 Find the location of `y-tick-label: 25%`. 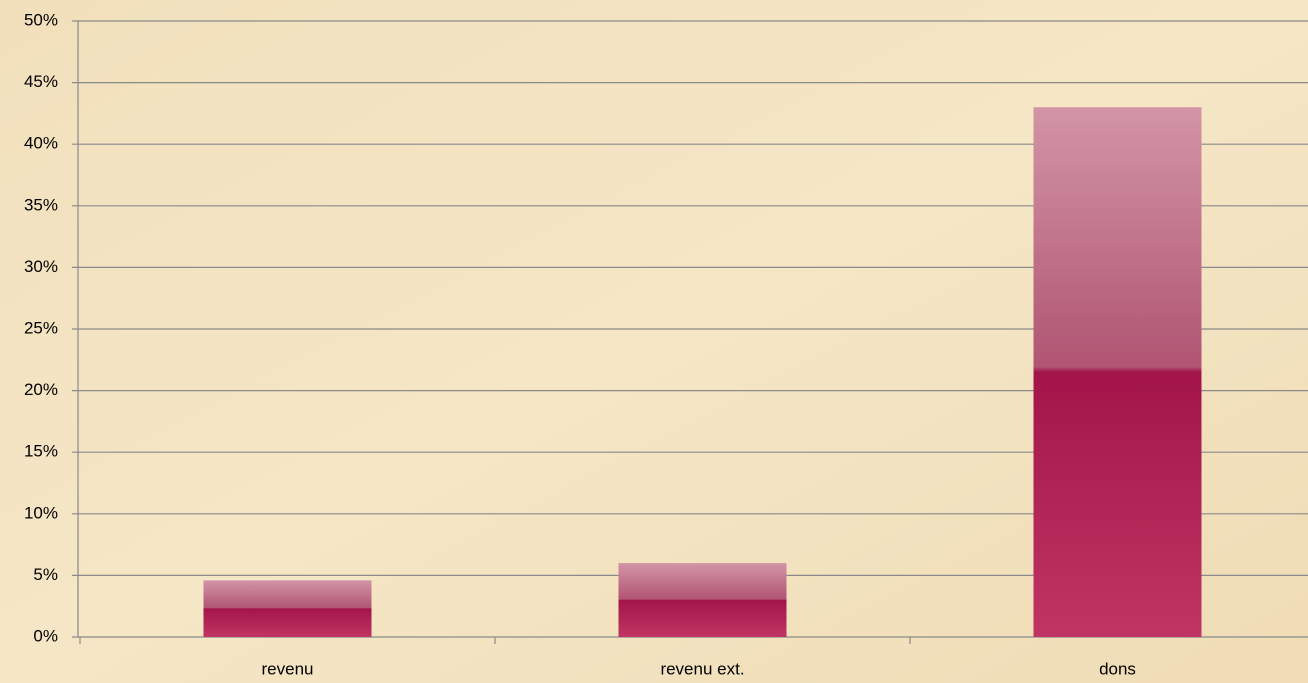

y-tick-label: 25% is located at coordinates (41, 327).